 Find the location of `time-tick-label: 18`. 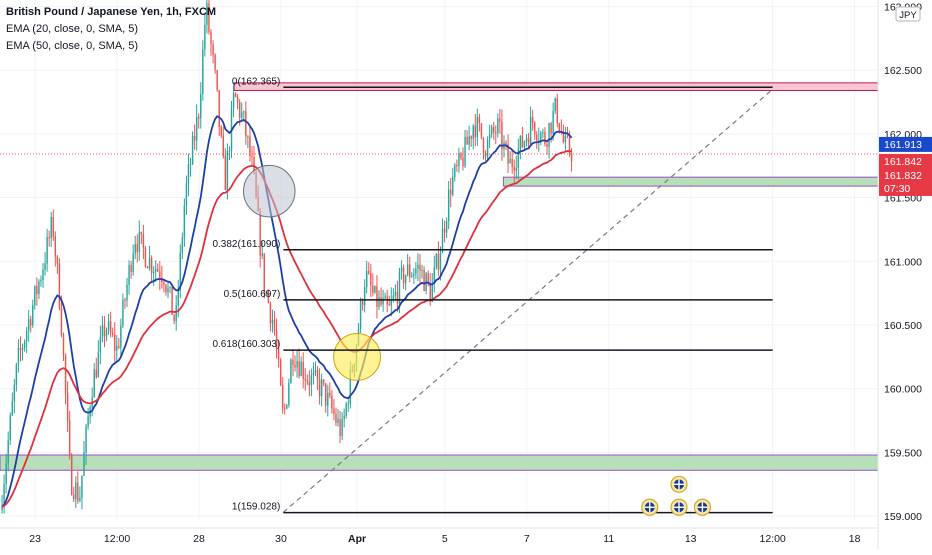

time-tick-label: 18 is located at coordinates (855, 539).